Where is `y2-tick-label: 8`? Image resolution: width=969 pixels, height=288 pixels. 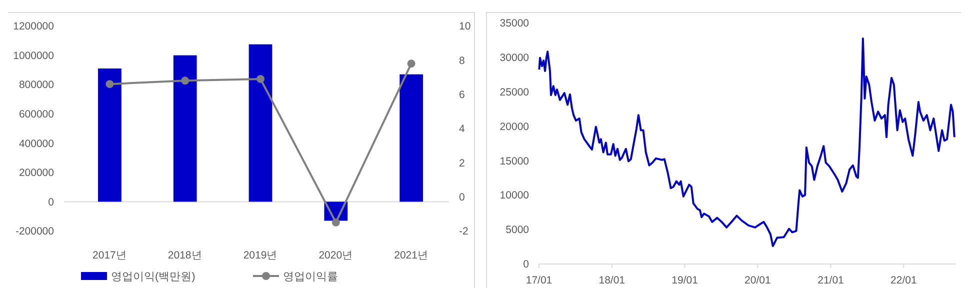
y2-tick-label: 8 is located at coordinates (462, 60).